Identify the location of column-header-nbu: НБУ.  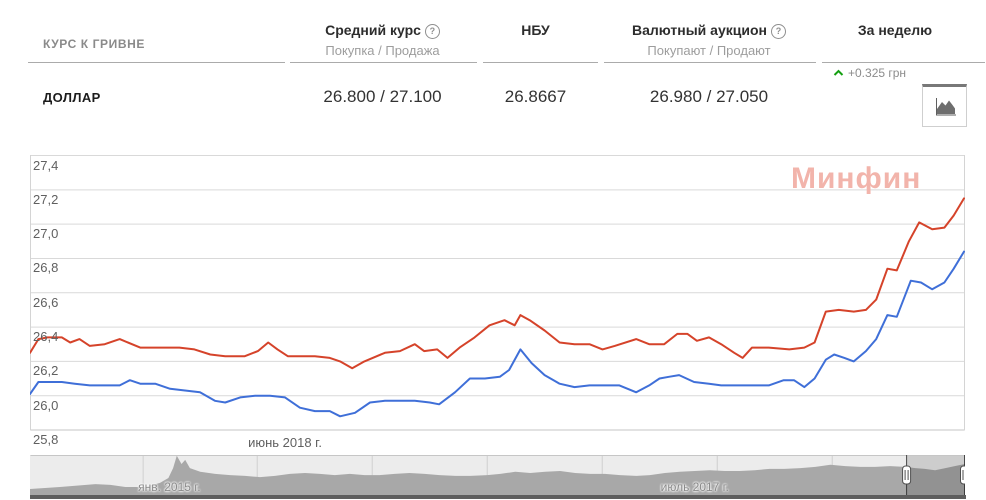
(535, 30).